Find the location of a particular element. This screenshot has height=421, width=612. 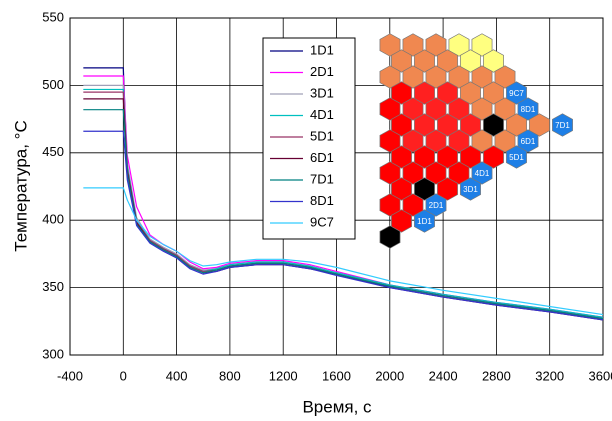

x-tick-label: 800 is located at coordinates (230, 375).